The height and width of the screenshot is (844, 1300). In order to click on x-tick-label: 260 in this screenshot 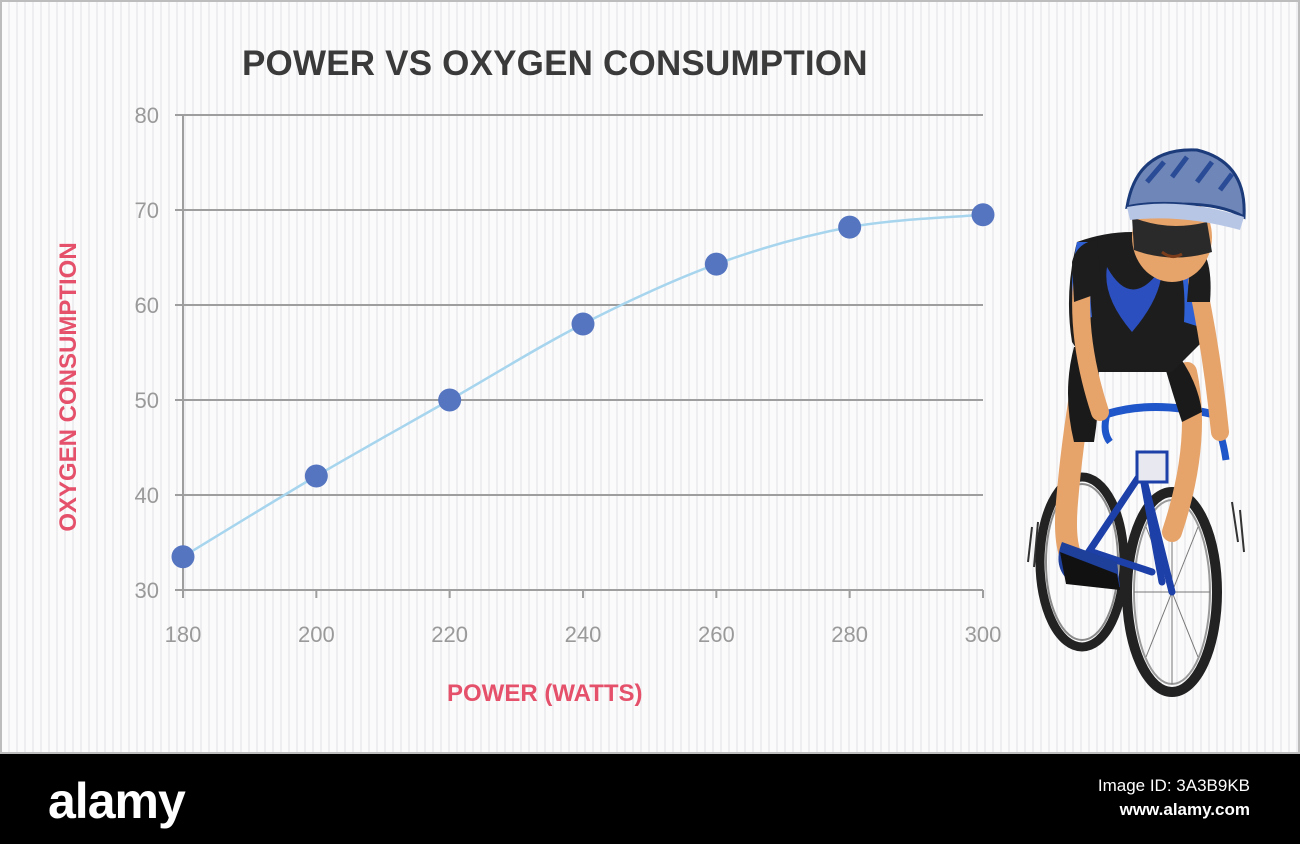, I will do `click(716, 634)`.